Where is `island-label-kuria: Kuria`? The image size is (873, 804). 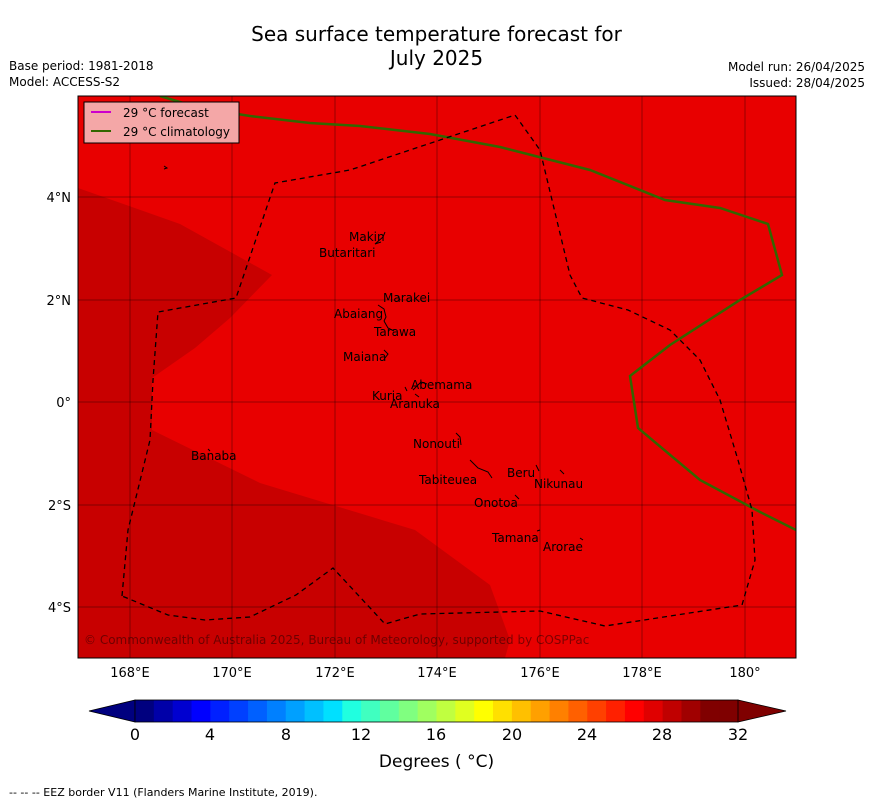
island-label-kuria: Kuria is located at coordinates (387, 396).